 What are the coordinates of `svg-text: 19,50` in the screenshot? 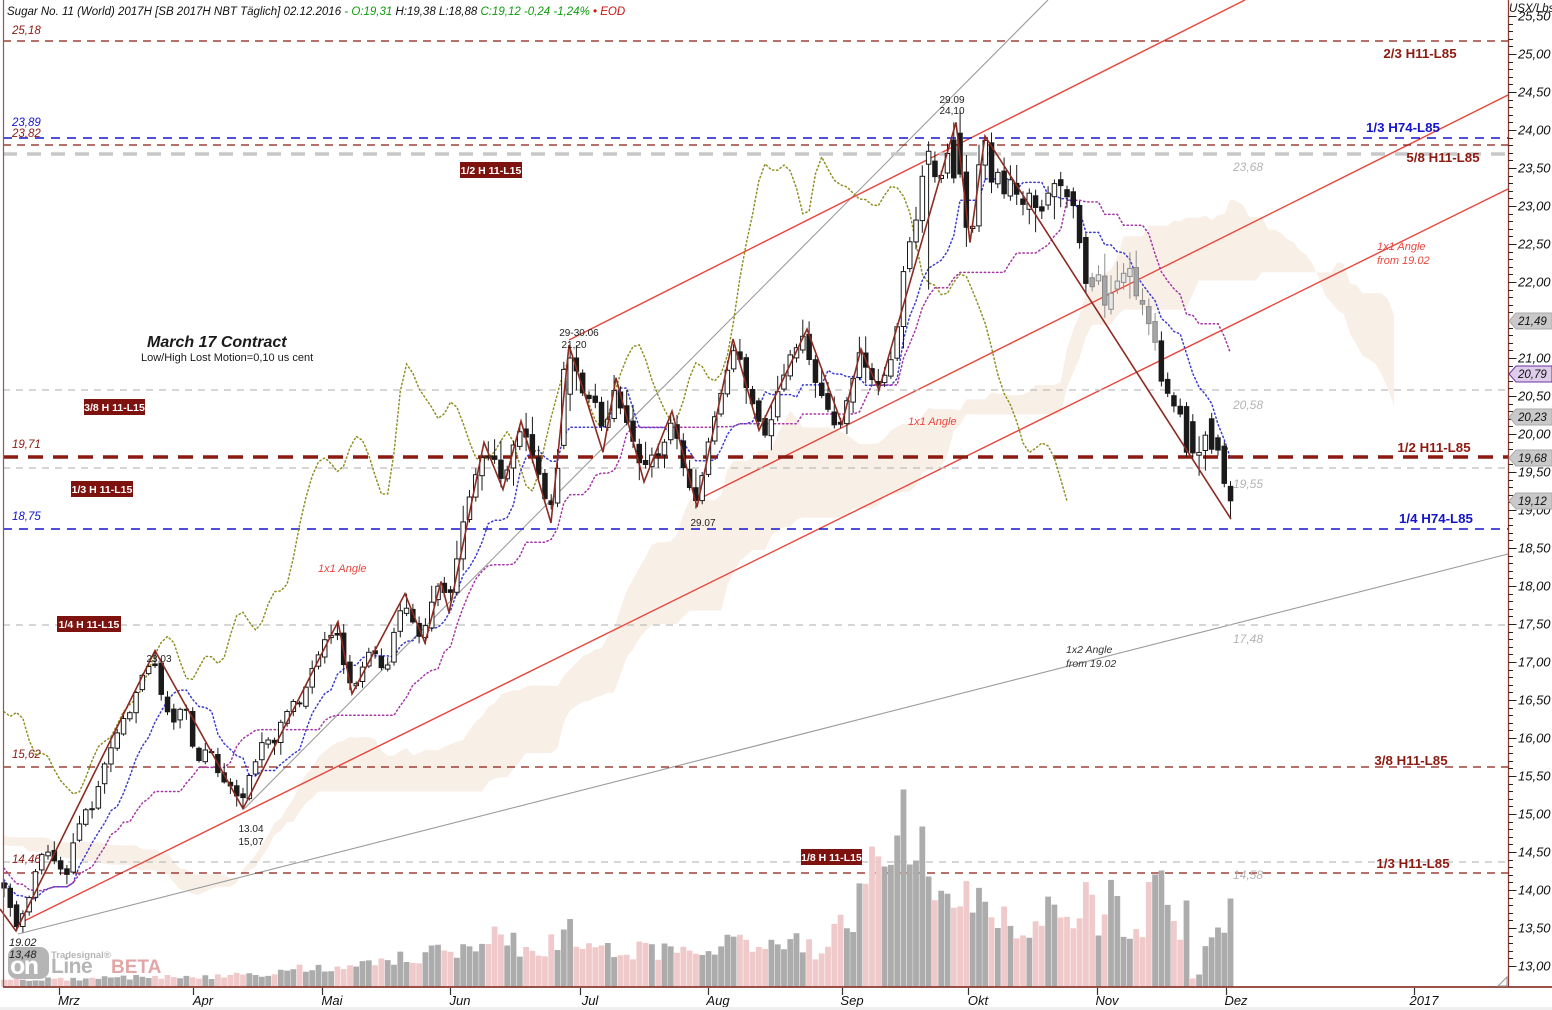 It's located at (1534, 472).